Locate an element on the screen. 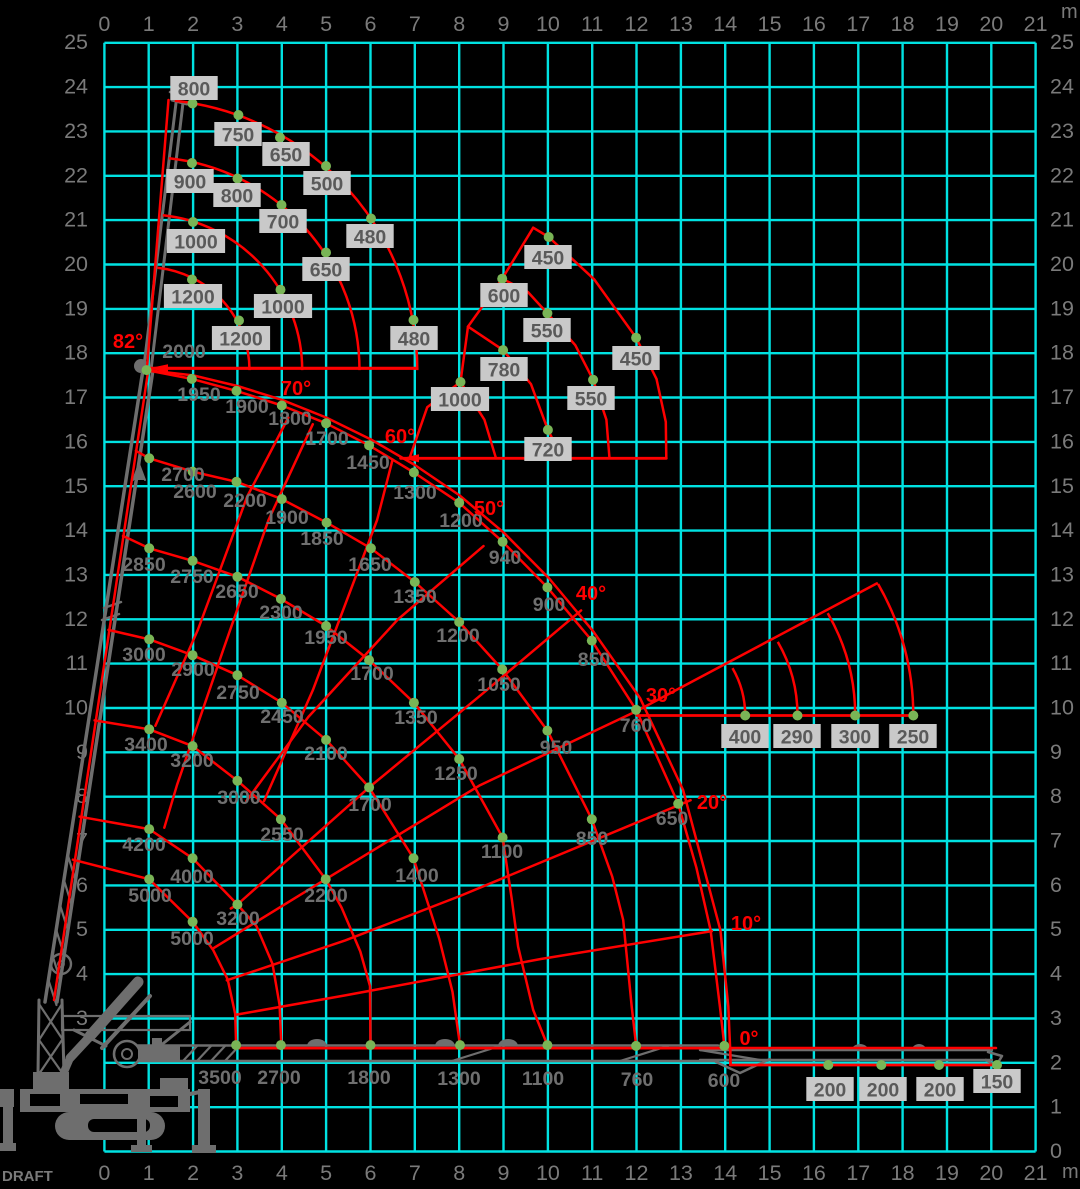  svg-text: 2100 is located at coordinates (326, 754).